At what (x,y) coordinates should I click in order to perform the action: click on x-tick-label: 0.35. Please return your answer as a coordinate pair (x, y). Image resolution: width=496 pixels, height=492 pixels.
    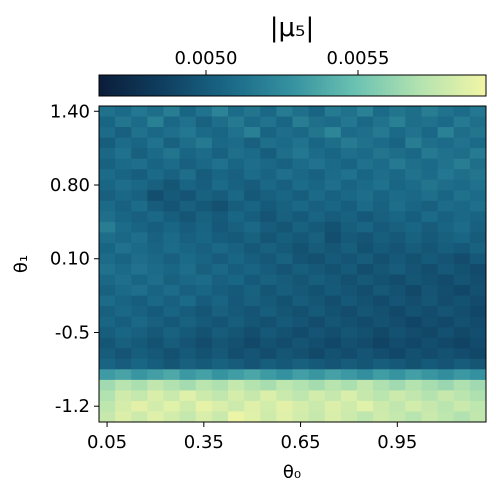
    Looking at the image, I should click on (204, 442).